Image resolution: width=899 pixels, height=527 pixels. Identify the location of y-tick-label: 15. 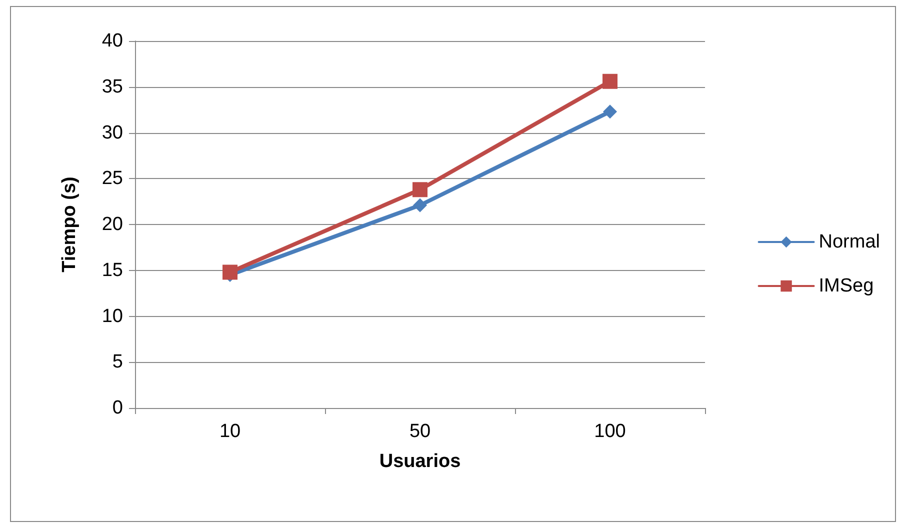
(112, 270).